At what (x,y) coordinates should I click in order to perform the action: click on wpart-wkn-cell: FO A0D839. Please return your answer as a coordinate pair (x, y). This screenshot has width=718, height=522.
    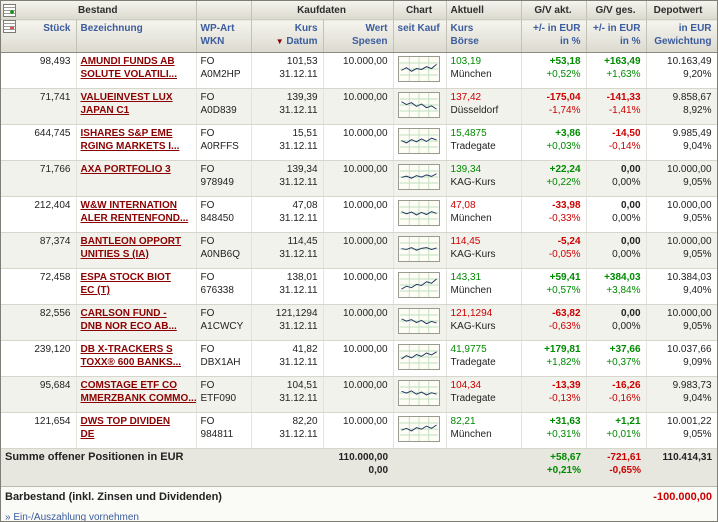
    Looking at the image, I should click on (224, 106).